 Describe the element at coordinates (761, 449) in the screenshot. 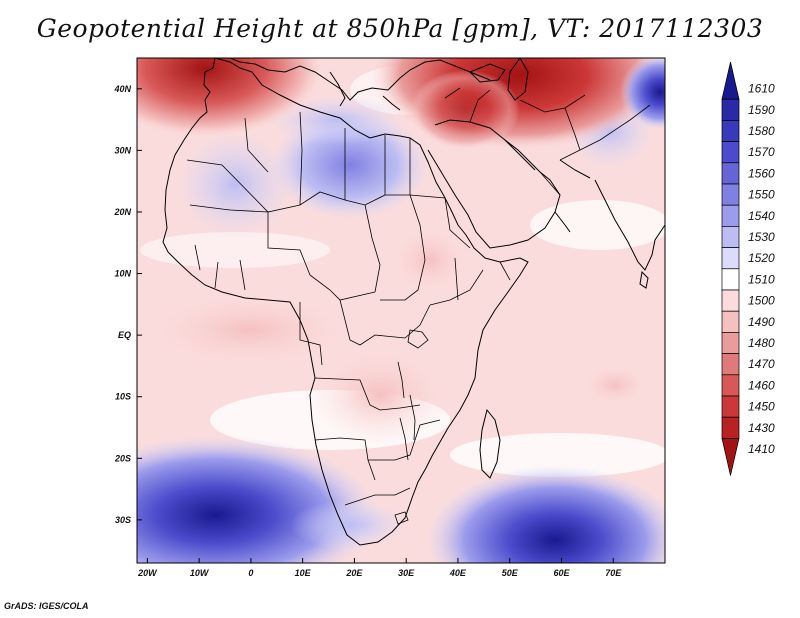

I see `colorbar-label: 1410` at that location.